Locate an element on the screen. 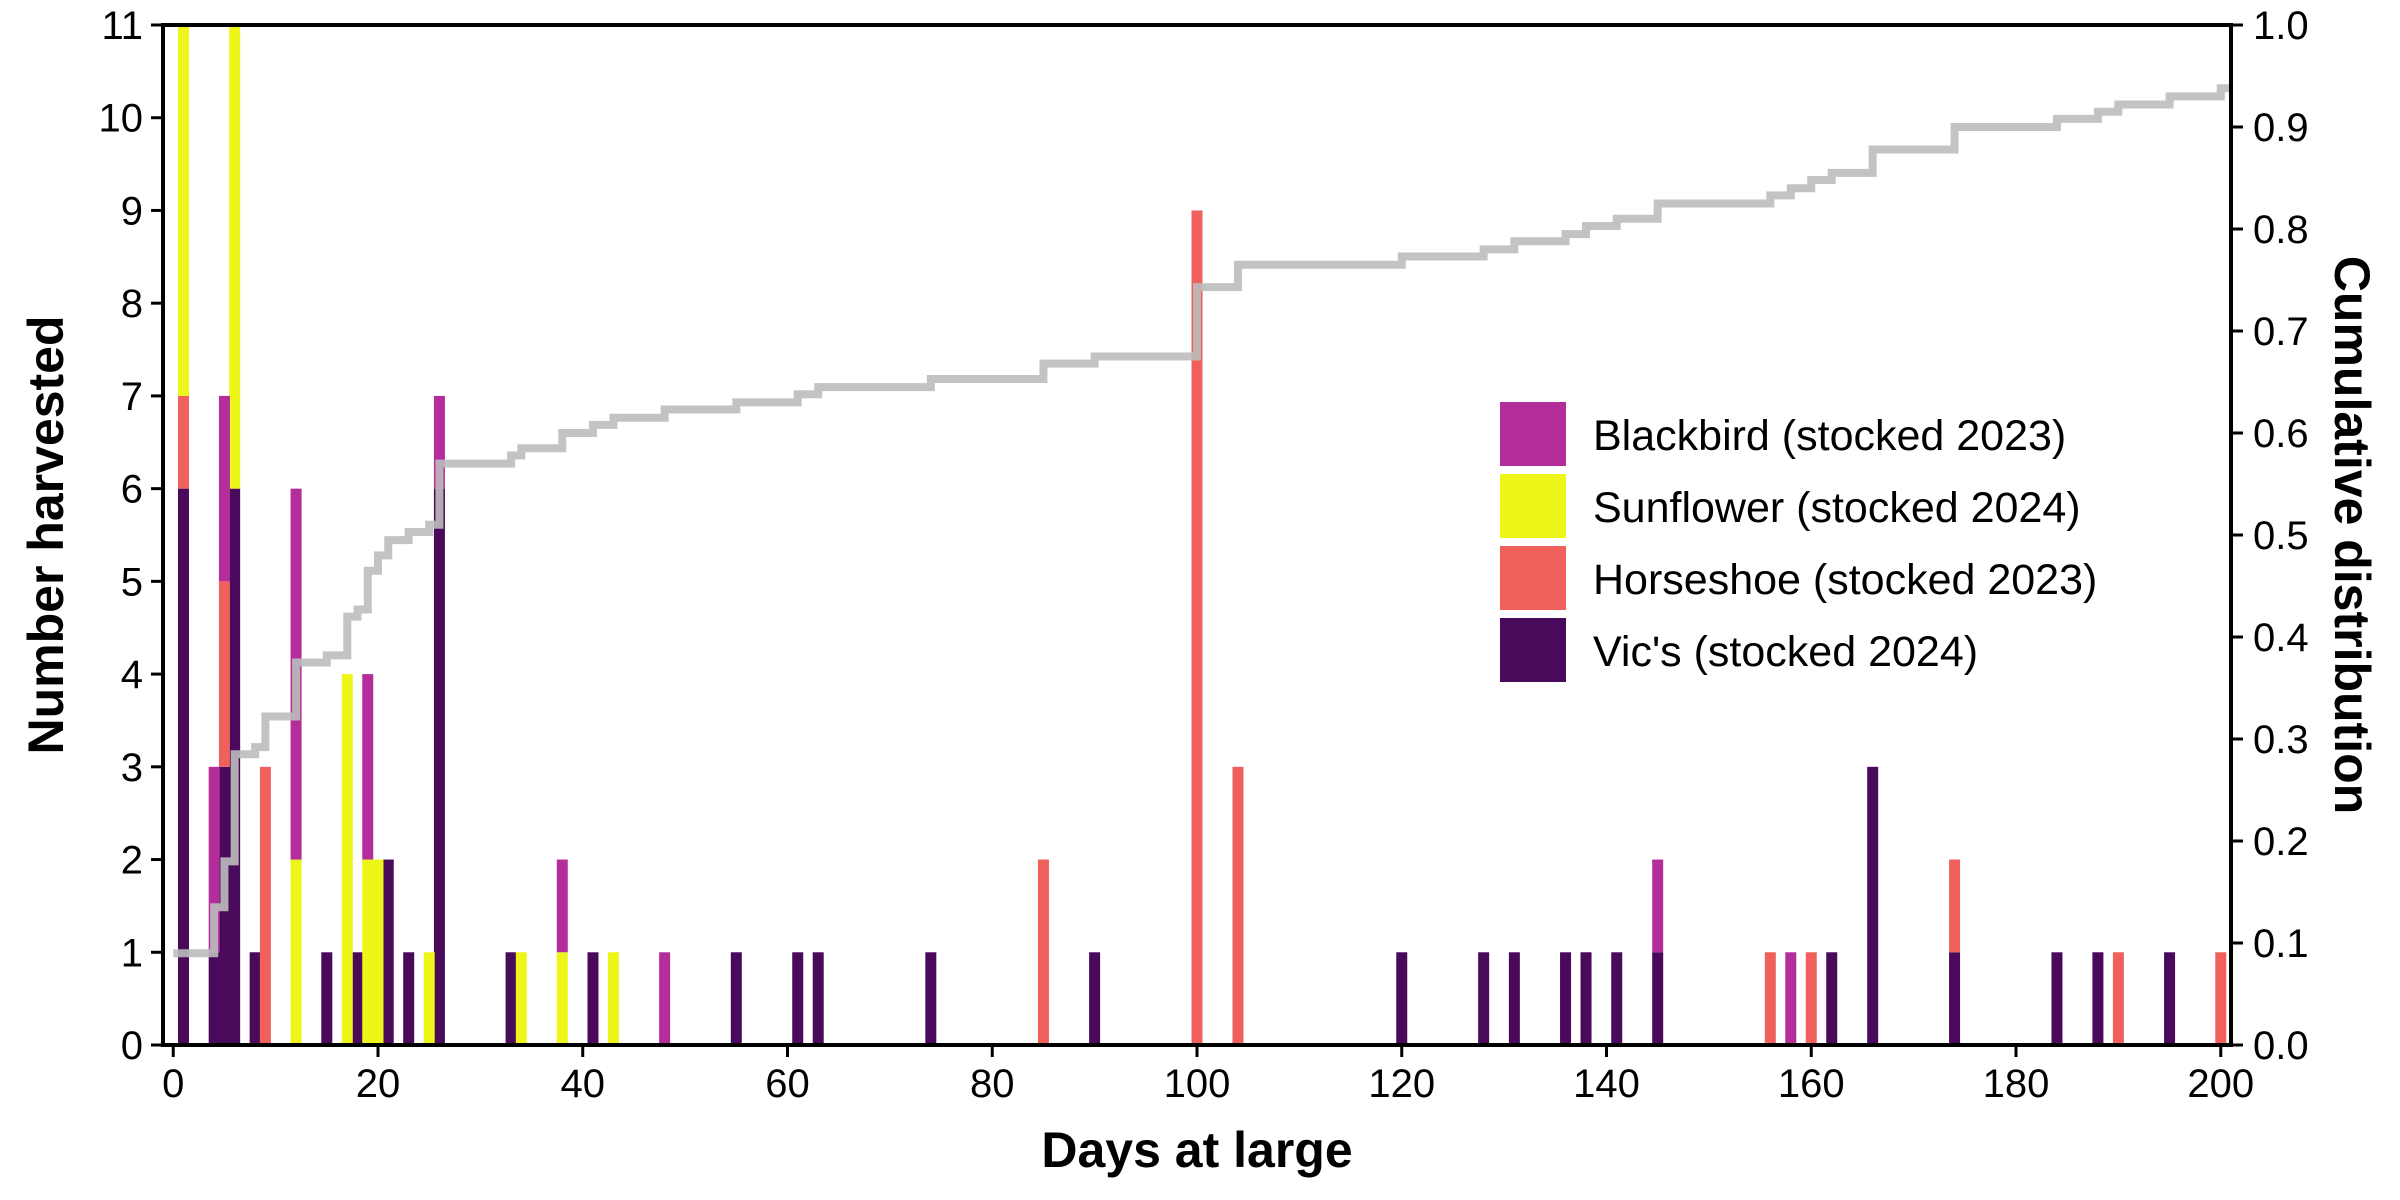  x-tick-label: 140 is located at coordinates (1606, 1084).